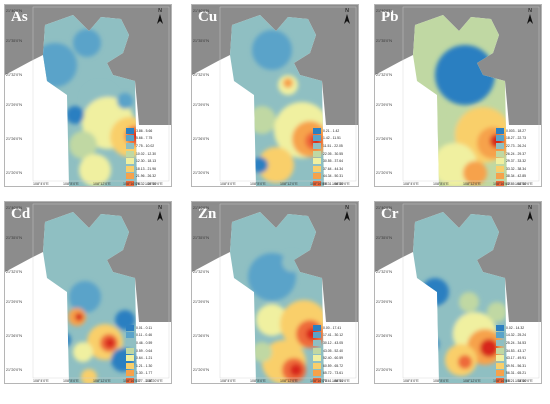  I want to click on legend-label: 11.51 - 22.05, so click(333, 145).